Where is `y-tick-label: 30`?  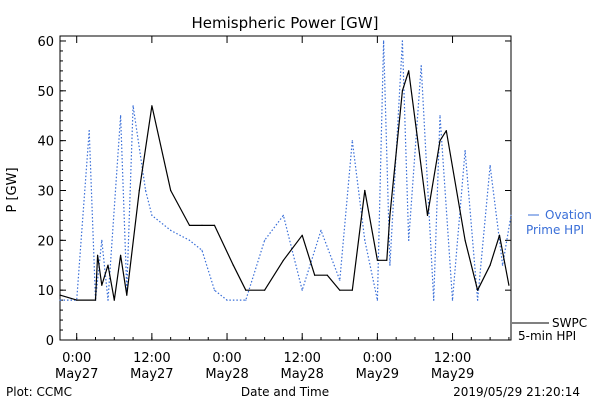 y-tick-label: 30 is located at coordinates (45, 191).